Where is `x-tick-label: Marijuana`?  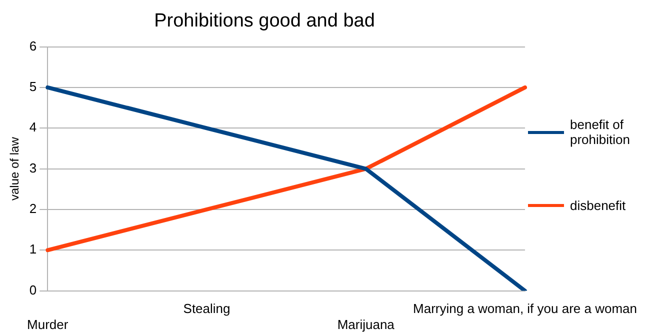 x-tick-label: Marijuana is located at coordinates (366, 324).